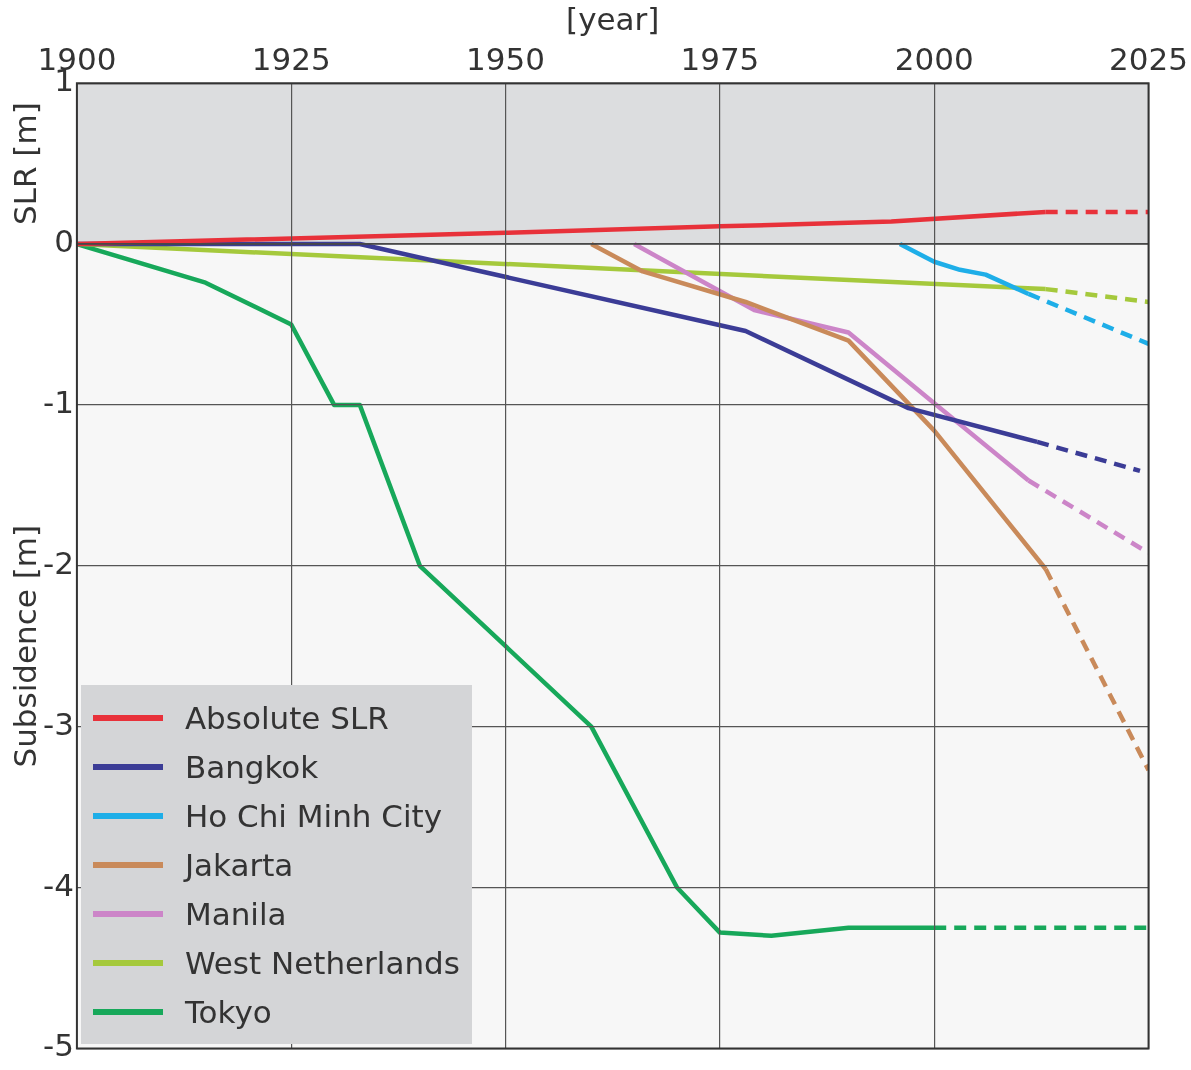 This screenshot has height=1070, width=1191. What do you see at coordinates (291, 58) in the screenshot?
I see `x-tick-label: 1925` at bounding box center [291, 58].